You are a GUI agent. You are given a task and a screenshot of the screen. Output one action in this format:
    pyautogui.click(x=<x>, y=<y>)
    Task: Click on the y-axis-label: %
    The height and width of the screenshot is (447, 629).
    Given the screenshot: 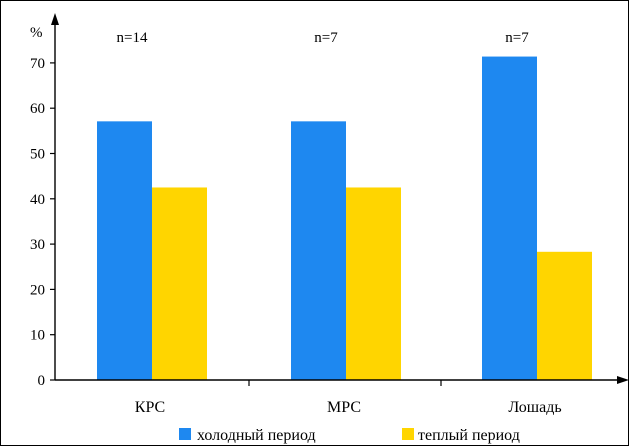 What is the action you would take?
    pyautogui.click(x=36, y=33)
    